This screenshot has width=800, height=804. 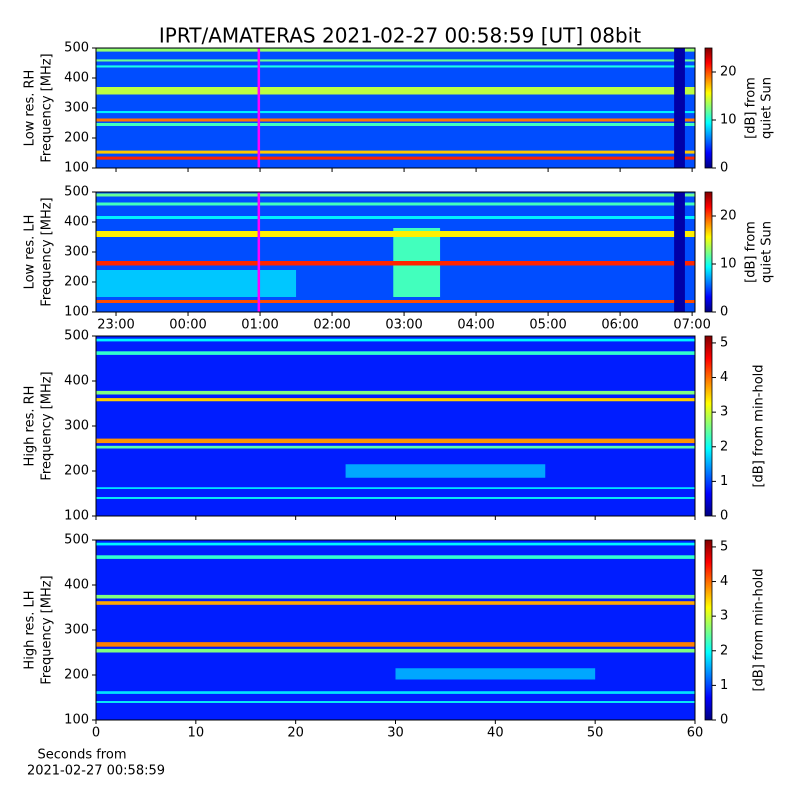 What do you see at coordinates (30, 108) in the screenshot?
I see `y-axis-label: Low res. RH` at bounding box center [30, 108].